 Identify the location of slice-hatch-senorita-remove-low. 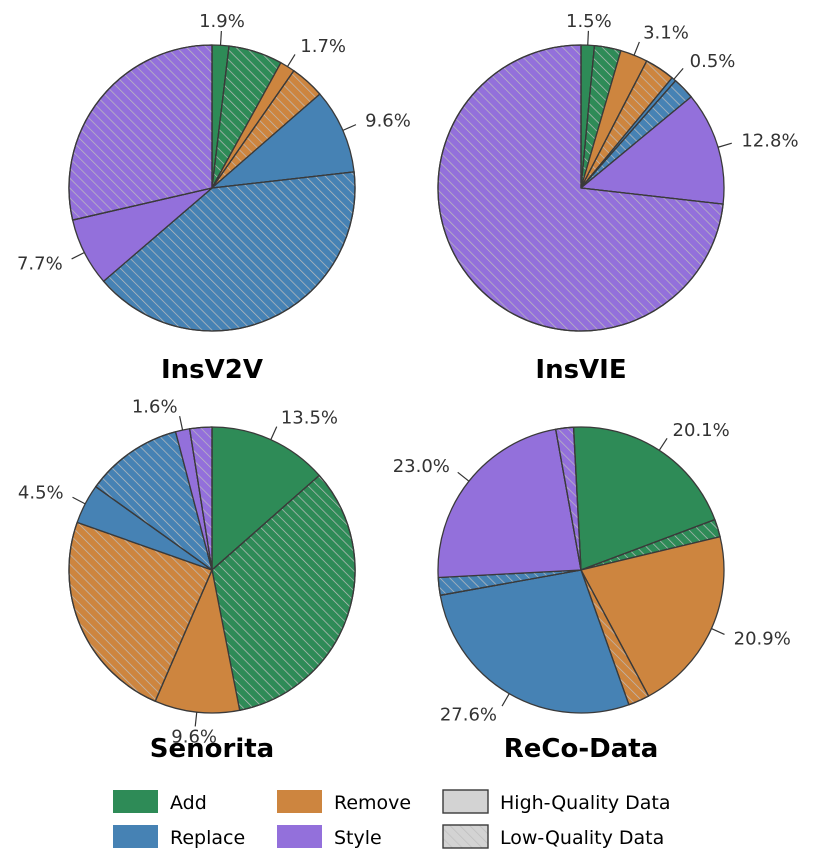
(140, 611).